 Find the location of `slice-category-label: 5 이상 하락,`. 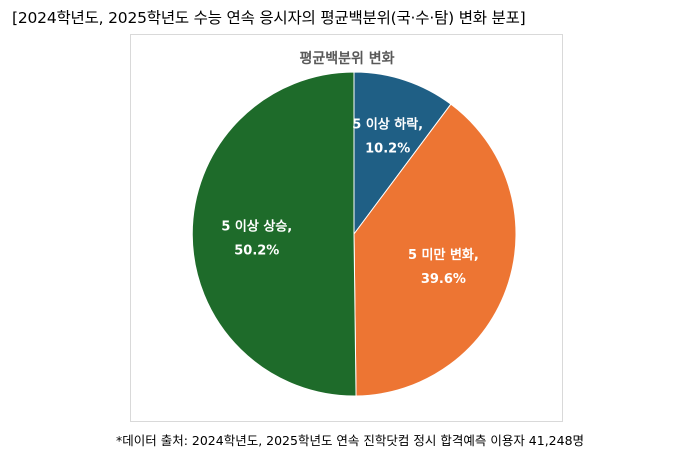

slice-category-label: 5 이상 하락, is located at coordinates (387, 125).